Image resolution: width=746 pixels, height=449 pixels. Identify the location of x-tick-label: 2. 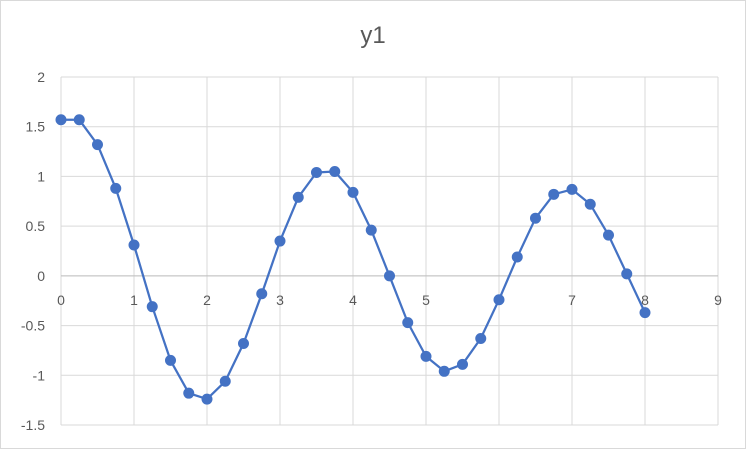
(207, 300).